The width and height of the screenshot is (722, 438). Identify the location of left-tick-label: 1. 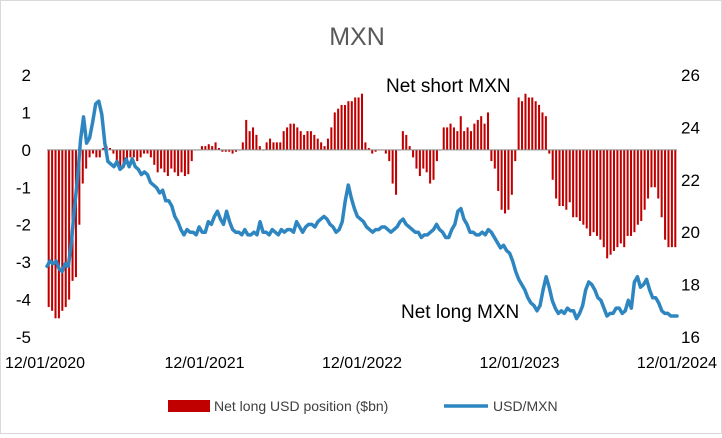
(26, 112).